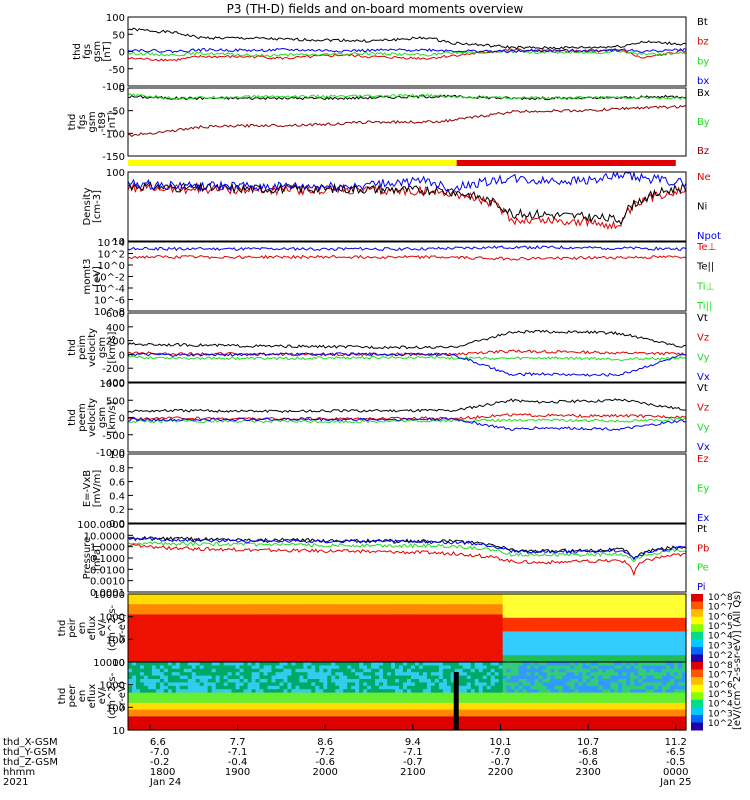  I want to click on y-tick-label: 10^0, so click(111, 266).